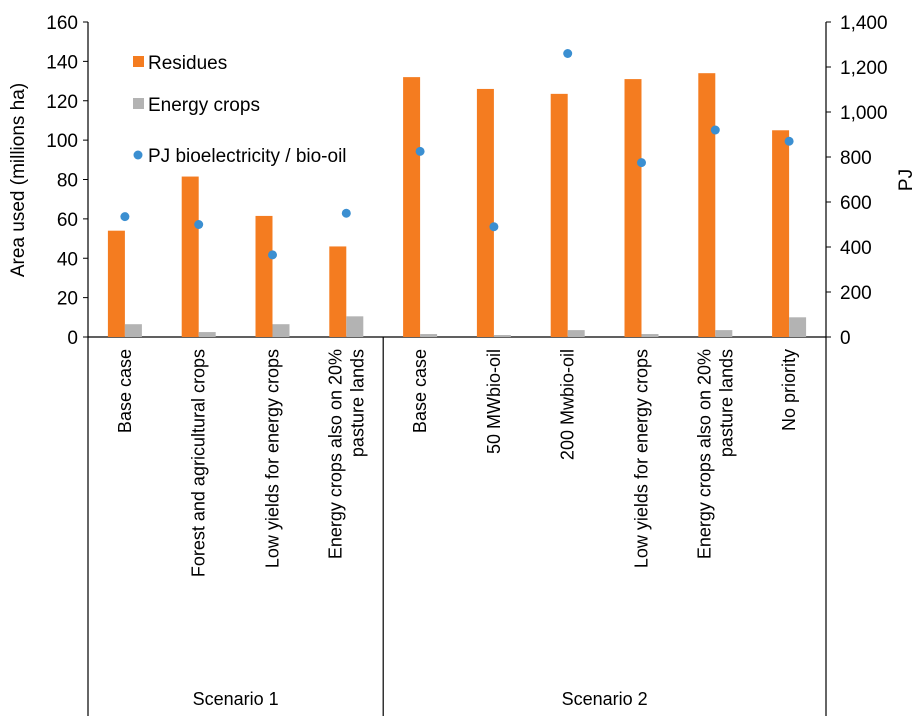 The height and width of the screenshot is (721, 921). Describe the element at coordinates (67, 299) in the screenshot. I see `y-tick-label-left: 20` at that location.